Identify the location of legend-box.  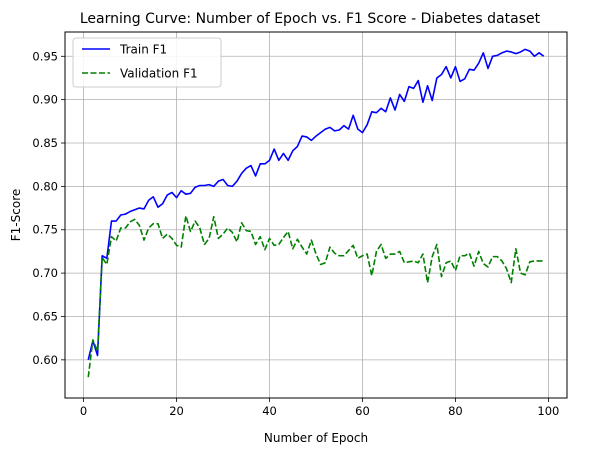
(147, 62).